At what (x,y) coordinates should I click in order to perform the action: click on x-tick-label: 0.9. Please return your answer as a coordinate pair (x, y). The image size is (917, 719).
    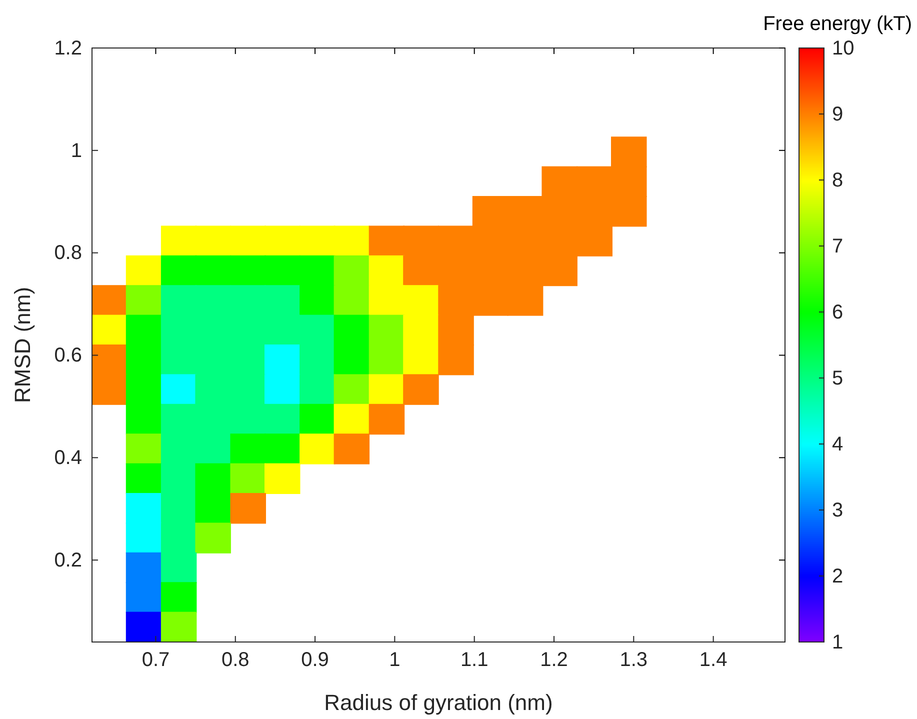
    Looking at the image, I should click on (315, 660).